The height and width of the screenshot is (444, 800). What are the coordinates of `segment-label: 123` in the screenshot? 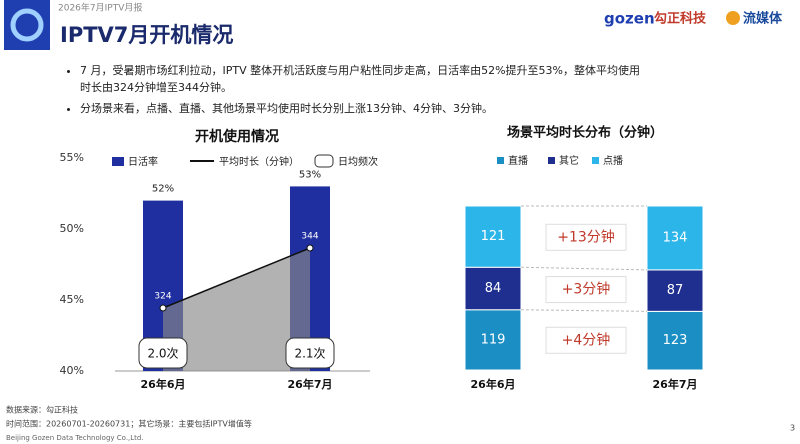 It's located at (675, 340).